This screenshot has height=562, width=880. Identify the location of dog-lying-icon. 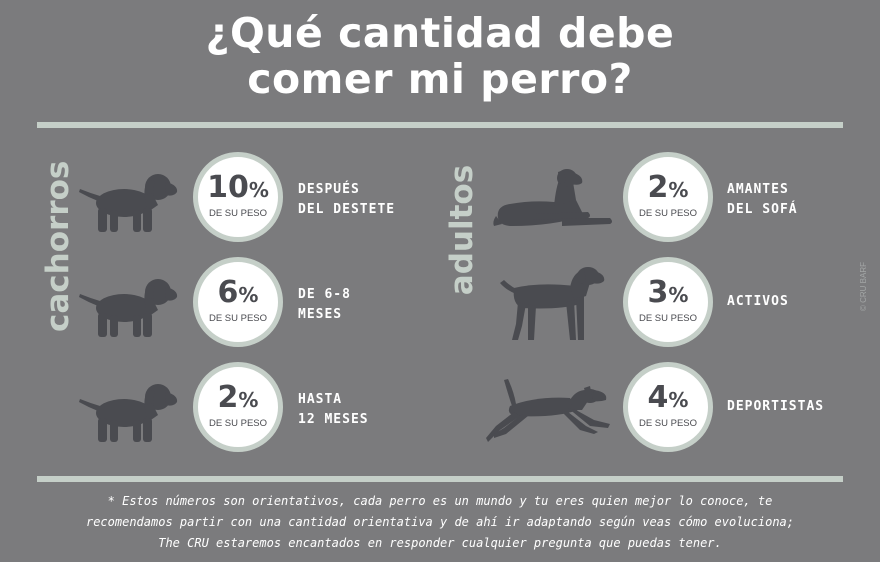
(552, 197).